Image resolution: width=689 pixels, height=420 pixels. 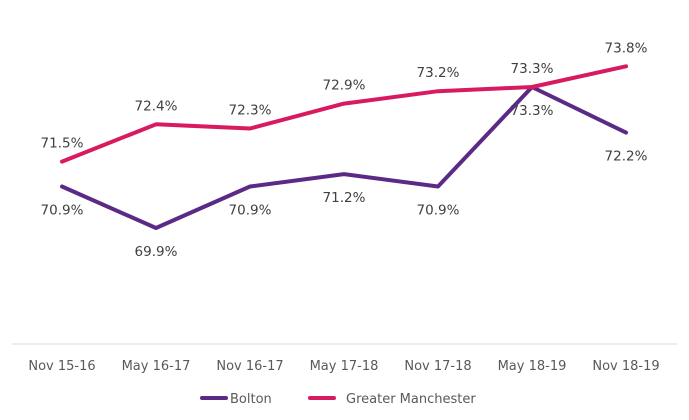 I want to click on legend-item: Greater Manchester, so click(x=392, y=399).